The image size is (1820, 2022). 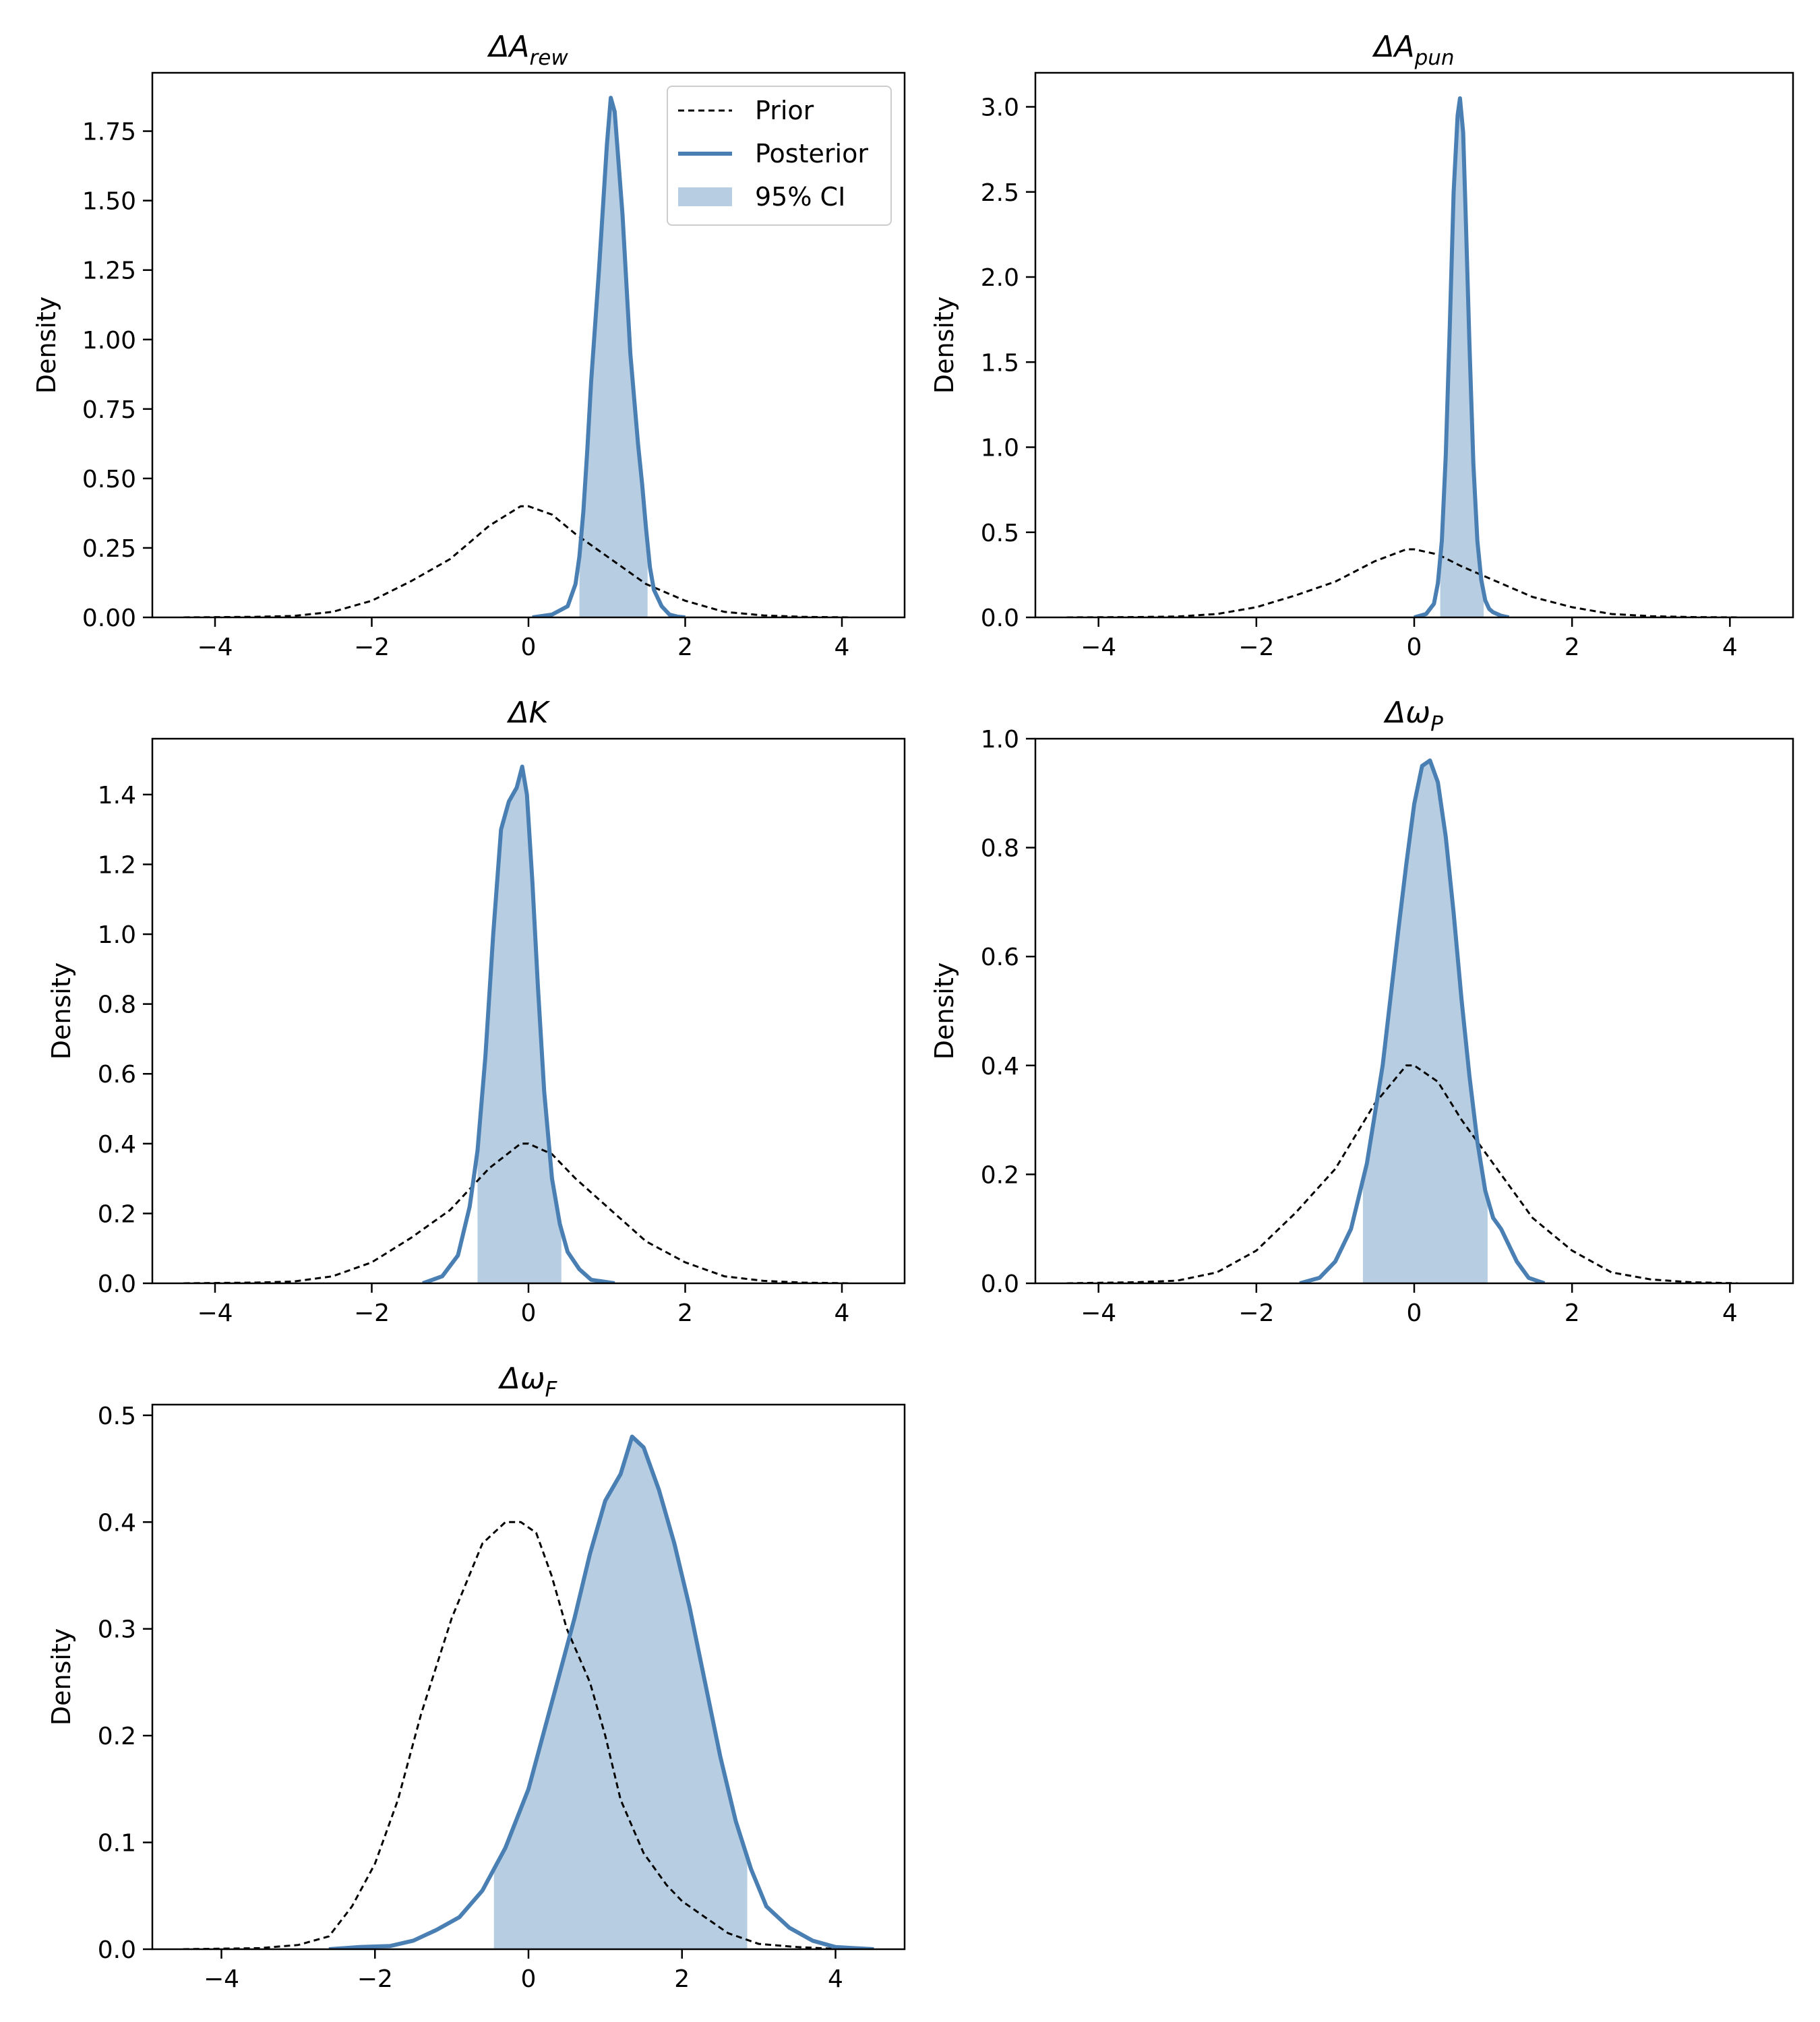 I want to click on axes-frame, so click(x=1414, y=345).